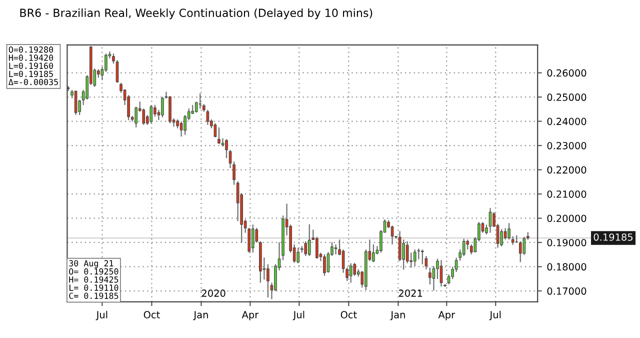  I want to click on y-tick-label: 0.23000, so click(566, 146).